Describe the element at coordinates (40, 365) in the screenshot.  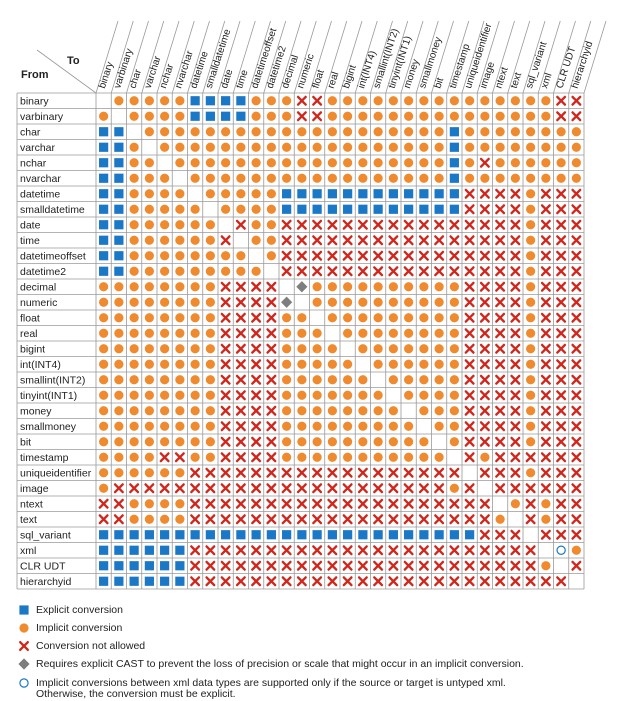
I see `row-header: int(INT4)` at that location.